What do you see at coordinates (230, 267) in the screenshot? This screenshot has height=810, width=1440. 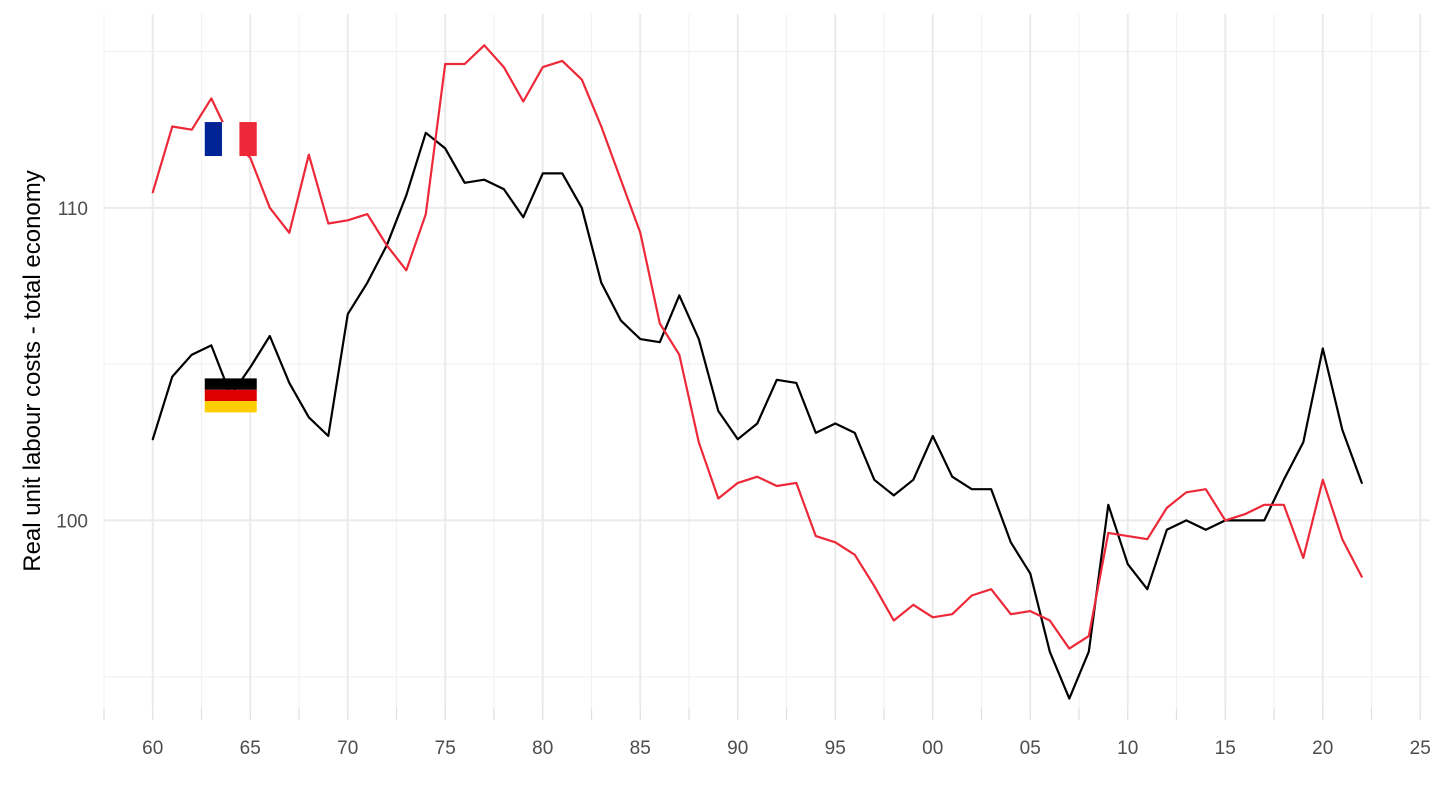 I see `legend-flags` at bounding box center [230, 267].